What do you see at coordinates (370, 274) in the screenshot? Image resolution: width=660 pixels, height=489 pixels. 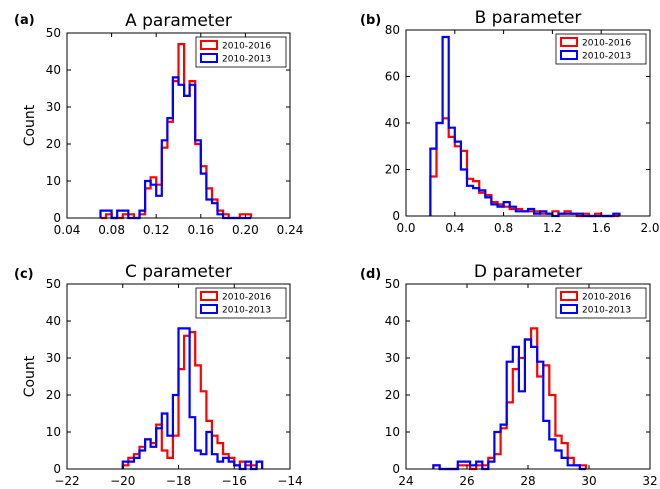 I see `panel-label: (d)` at bounding box center [370, 274].